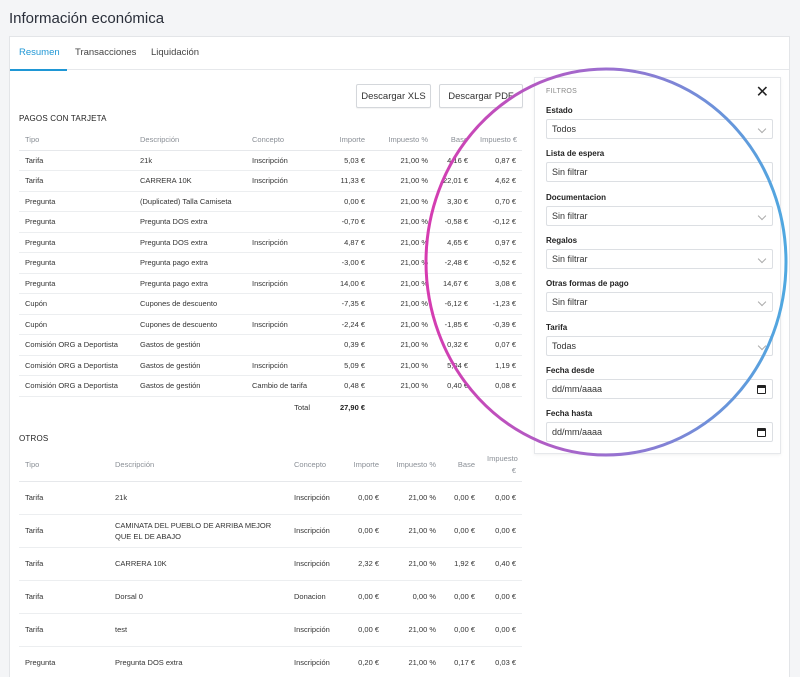 The height and width of the screenshot is (677, 800). Describe the element at coordinates (562, 91) in the screenshot. I see `filters-title: FILTROS` at that location.